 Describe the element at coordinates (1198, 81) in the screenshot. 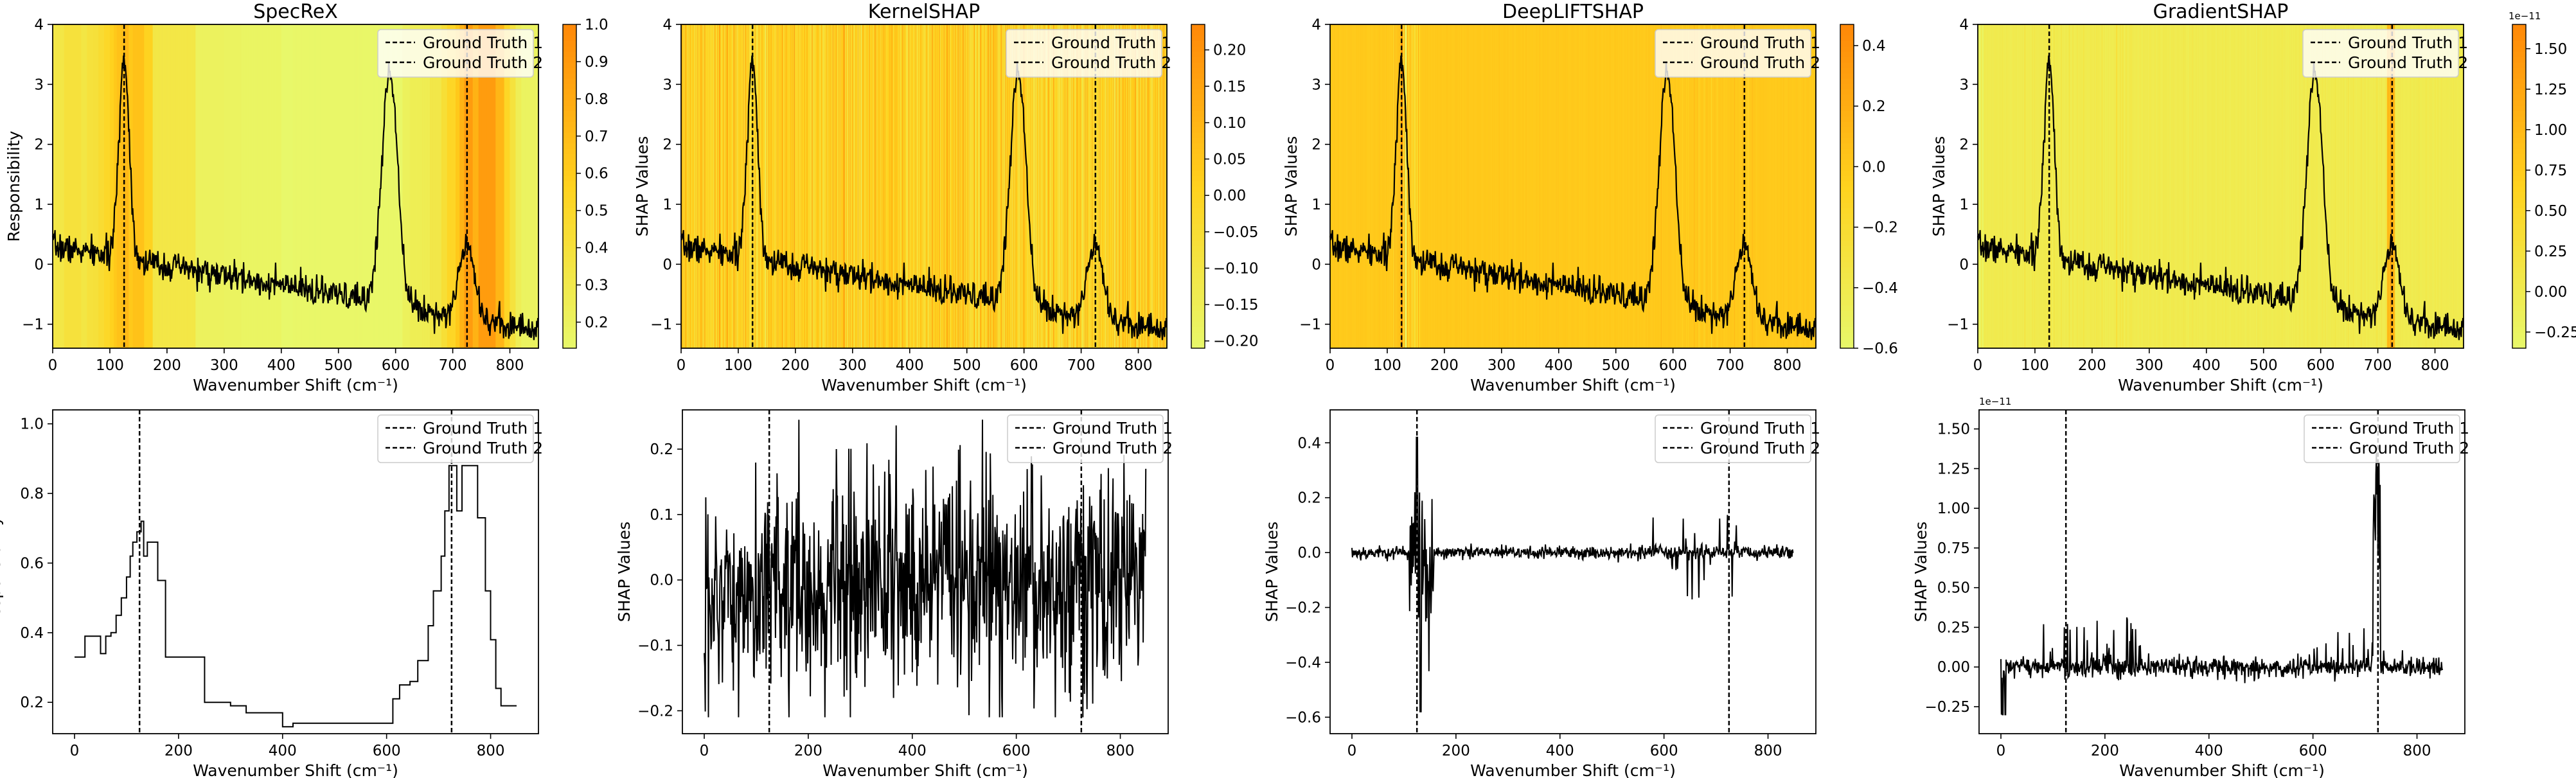

I see `kernelshap-heat-colorbar-cell` at that location.